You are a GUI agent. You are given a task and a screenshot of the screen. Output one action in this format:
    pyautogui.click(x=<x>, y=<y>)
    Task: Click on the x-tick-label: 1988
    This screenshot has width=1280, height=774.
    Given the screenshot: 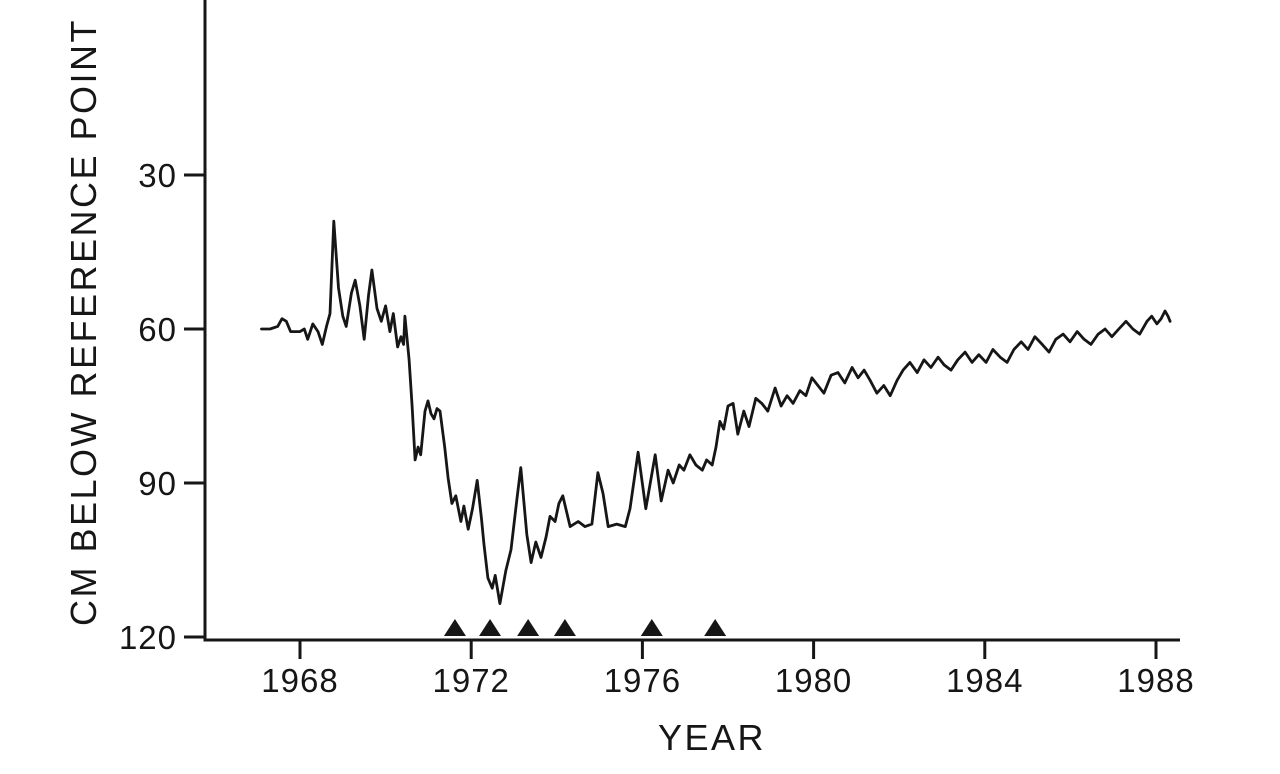 What is the action you would take?
    pyautogui.click(x=1155, y=680)
    